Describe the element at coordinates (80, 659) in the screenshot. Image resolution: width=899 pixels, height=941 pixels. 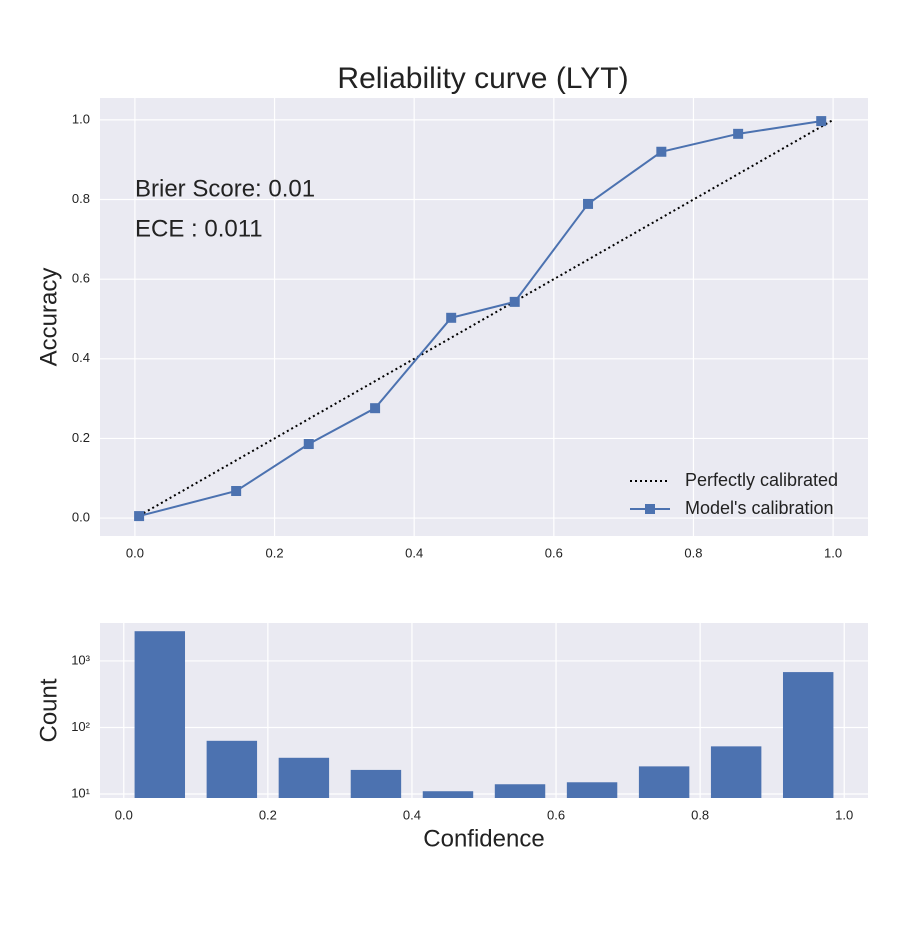
I see `y-tick-label: 10³` at that location.